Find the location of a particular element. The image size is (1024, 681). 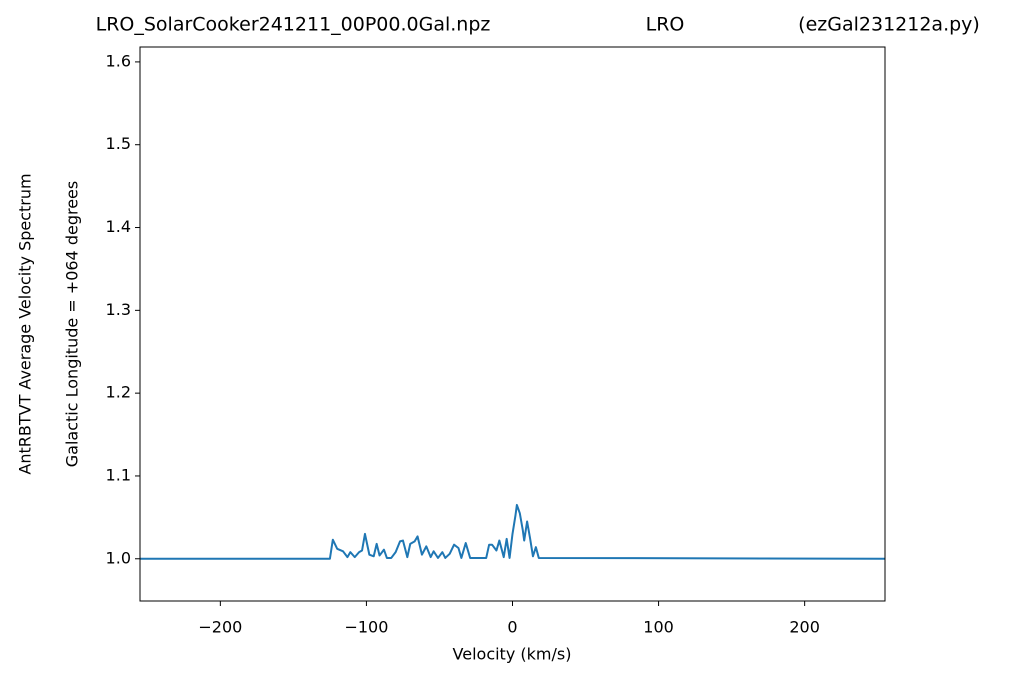

x-tick-label: 200 is located at coordinates (804, 627).